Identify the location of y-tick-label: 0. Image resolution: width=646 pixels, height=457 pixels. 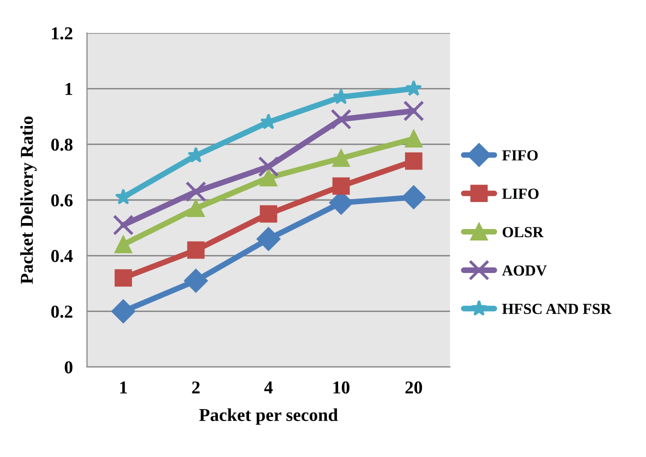
(68, 367).